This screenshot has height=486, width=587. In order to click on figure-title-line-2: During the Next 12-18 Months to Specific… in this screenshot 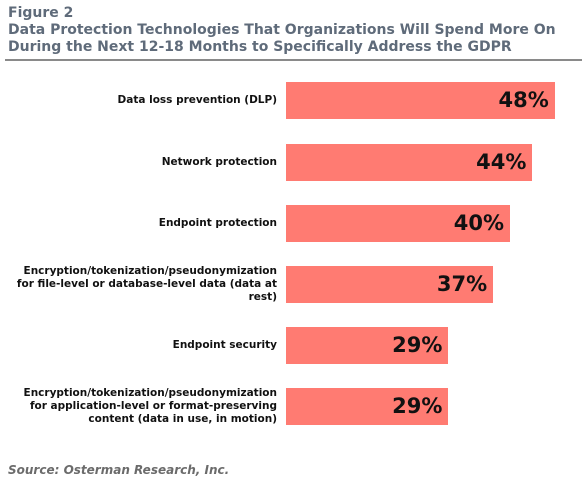, I will do `click(260, 47)`.